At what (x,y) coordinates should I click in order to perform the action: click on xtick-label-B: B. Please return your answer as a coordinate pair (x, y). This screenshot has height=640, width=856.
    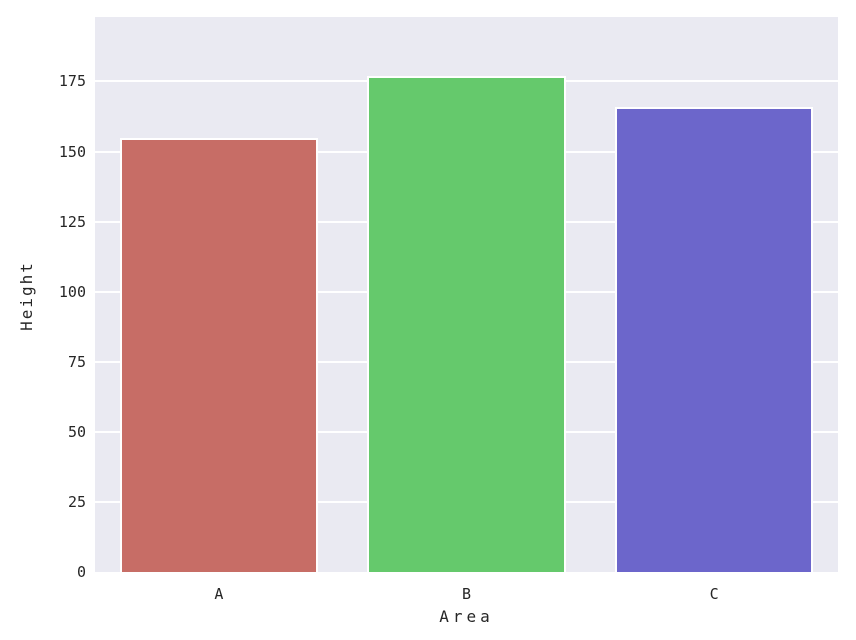
    Looking at the image, I should click on (466, 594).